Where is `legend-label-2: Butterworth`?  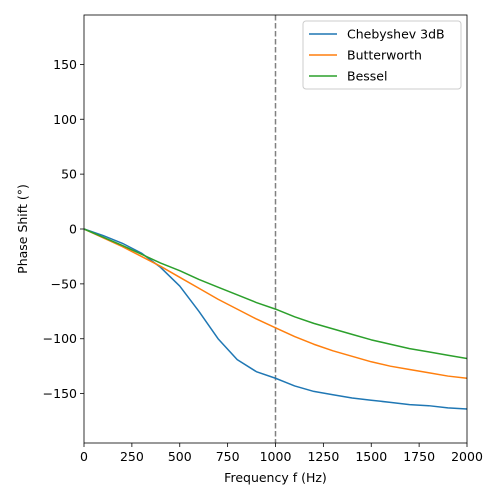 legend-label-2: Butterworth is located at coordinates (384, 55).